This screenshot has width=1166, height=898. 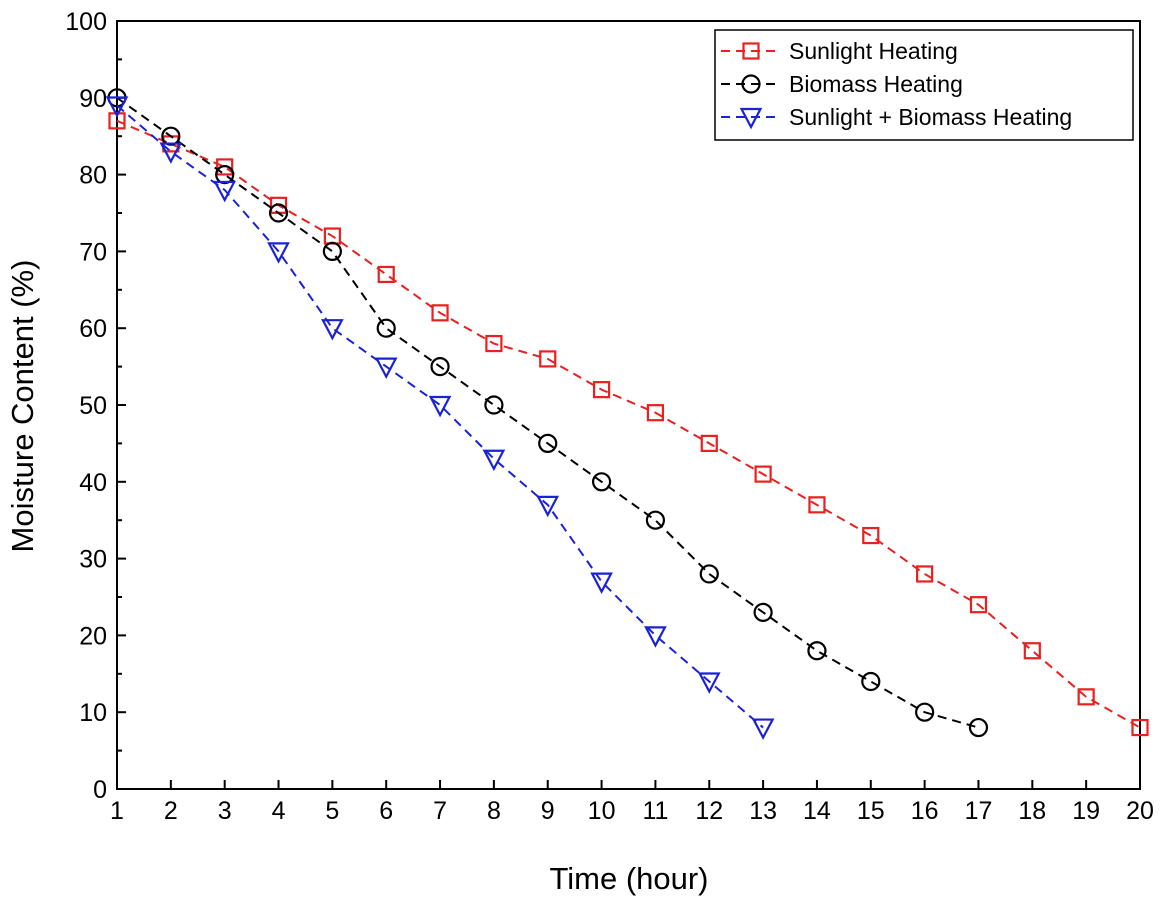 I want to click on x-tick-label: 5, so click(x=332, y=811).